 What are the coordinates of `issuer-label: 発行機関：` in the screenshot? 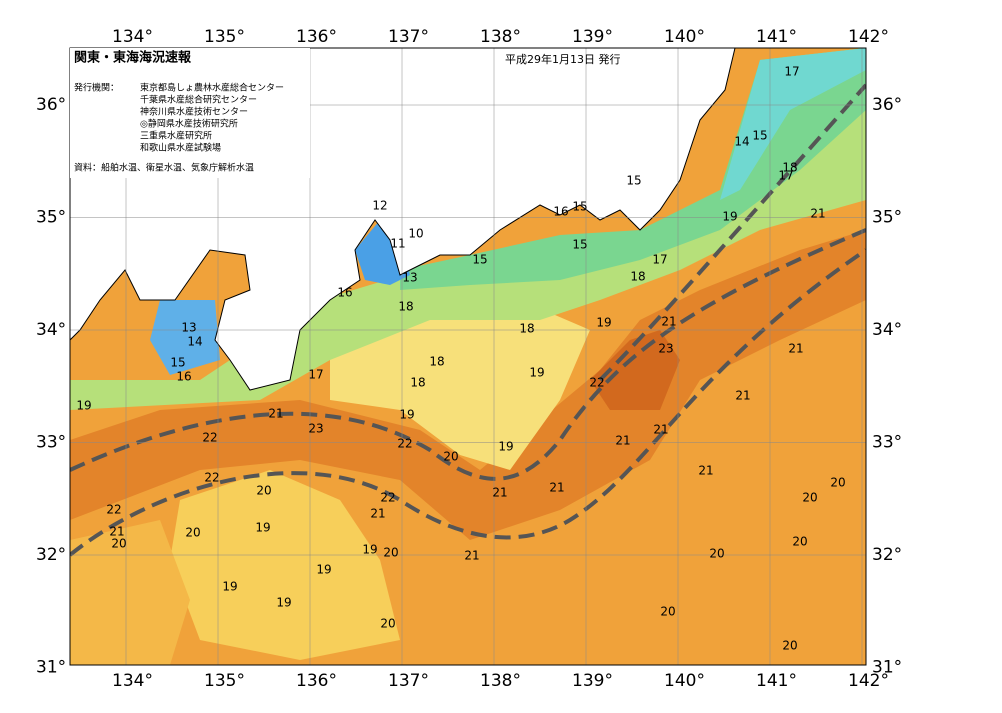 It's located at (96, 88).